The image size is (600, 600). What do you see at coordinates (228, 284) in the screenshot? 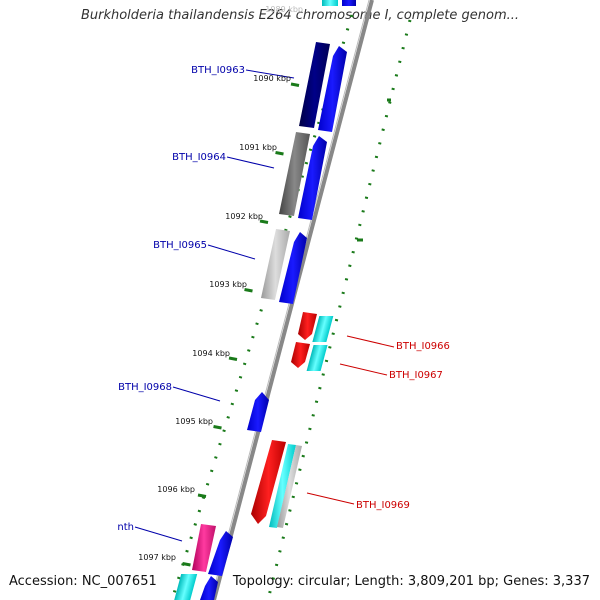
I see `tick-label: 1093 kbp` at bounding box center [228, 284].